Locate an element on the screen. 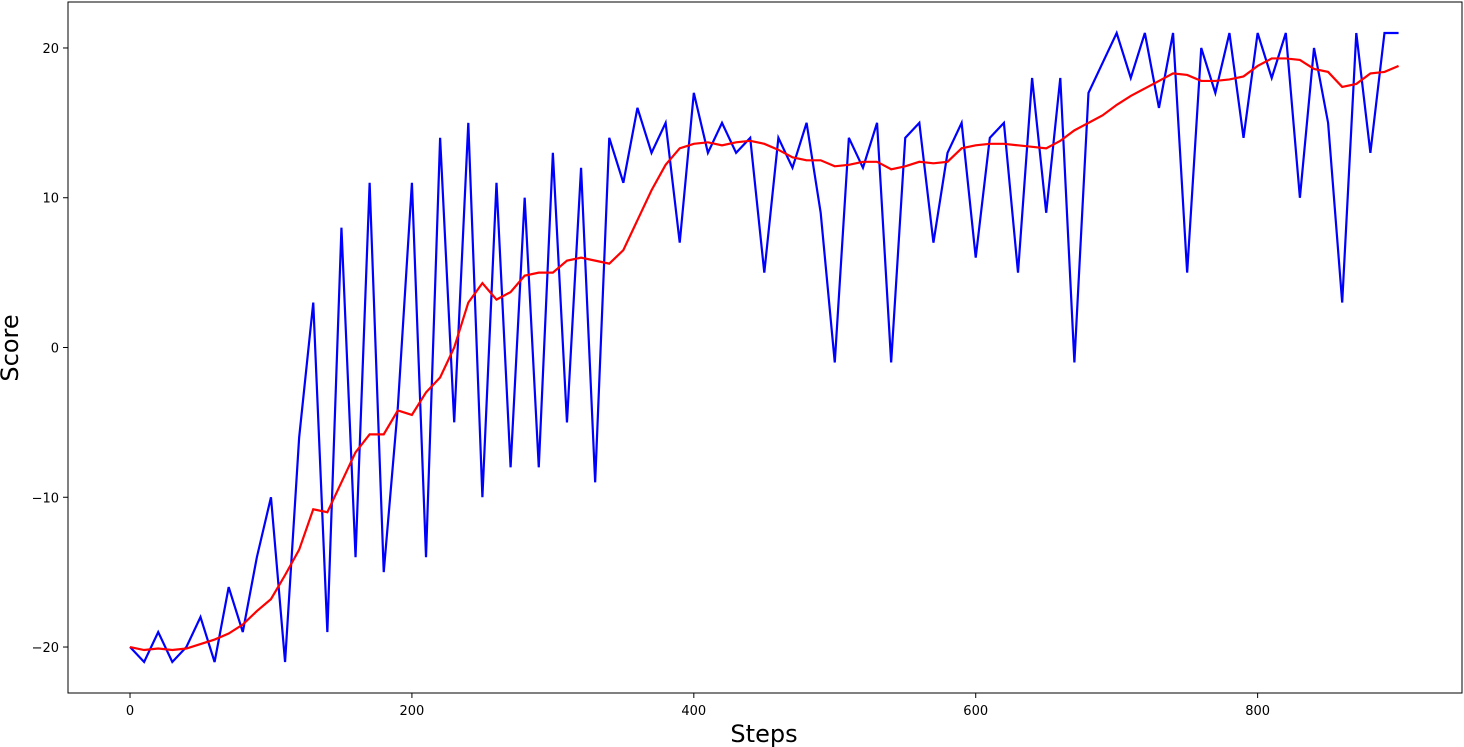 This screenshot has width=1464, height=747. y-tick-label: 0 is located at coordinates (55, 349).